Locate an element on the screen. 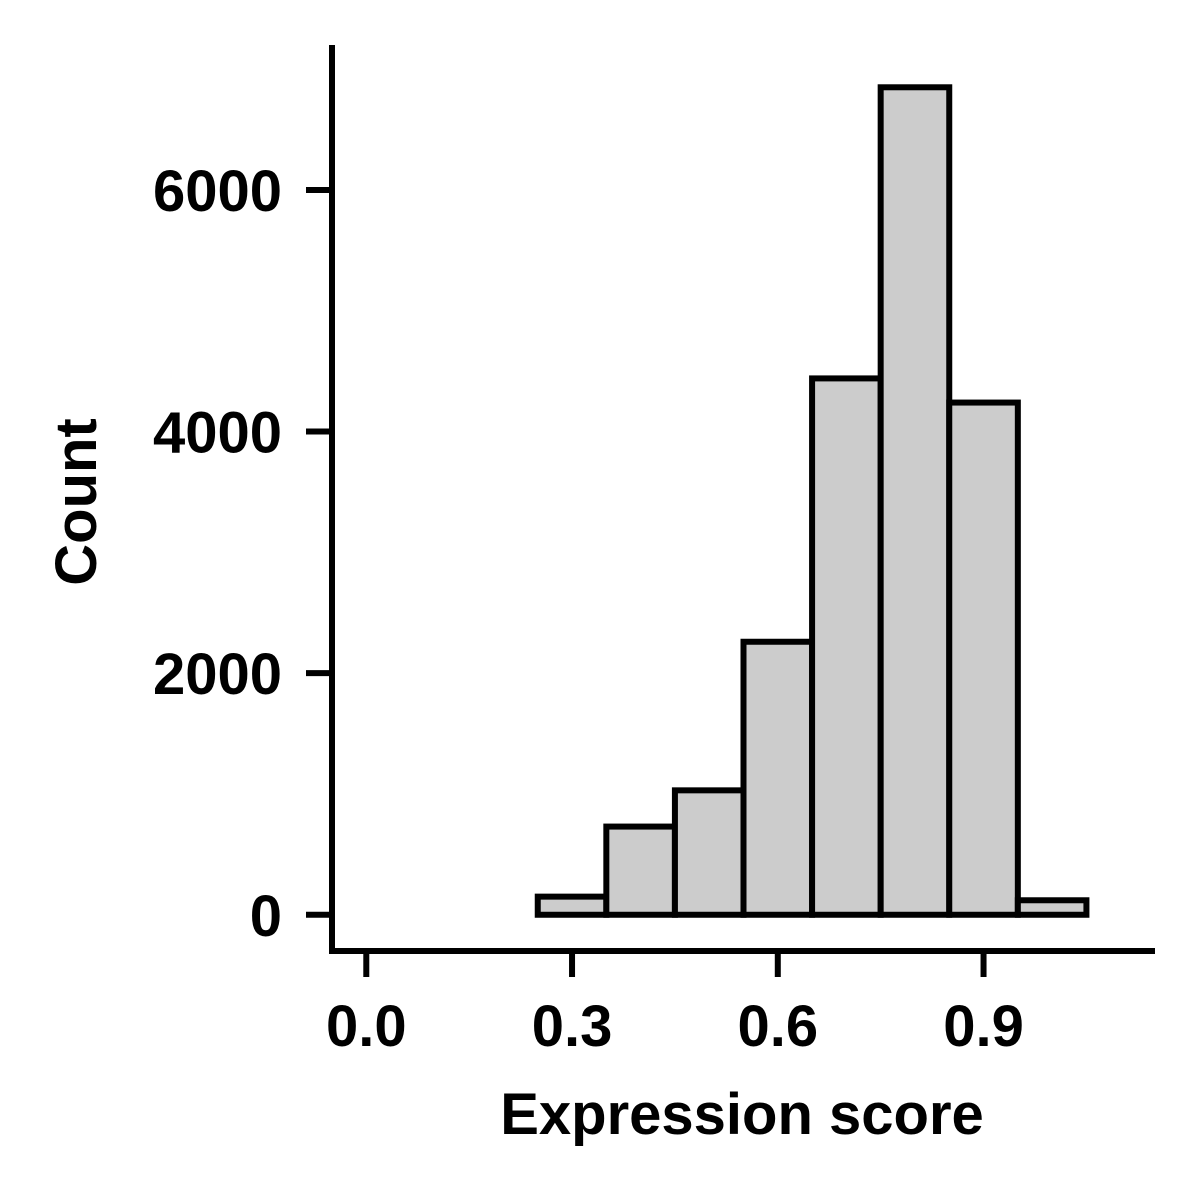 The width and height of the screenshot is (1200, 1200). y-tick-label: 6000 is located at coordinates (217, 191).